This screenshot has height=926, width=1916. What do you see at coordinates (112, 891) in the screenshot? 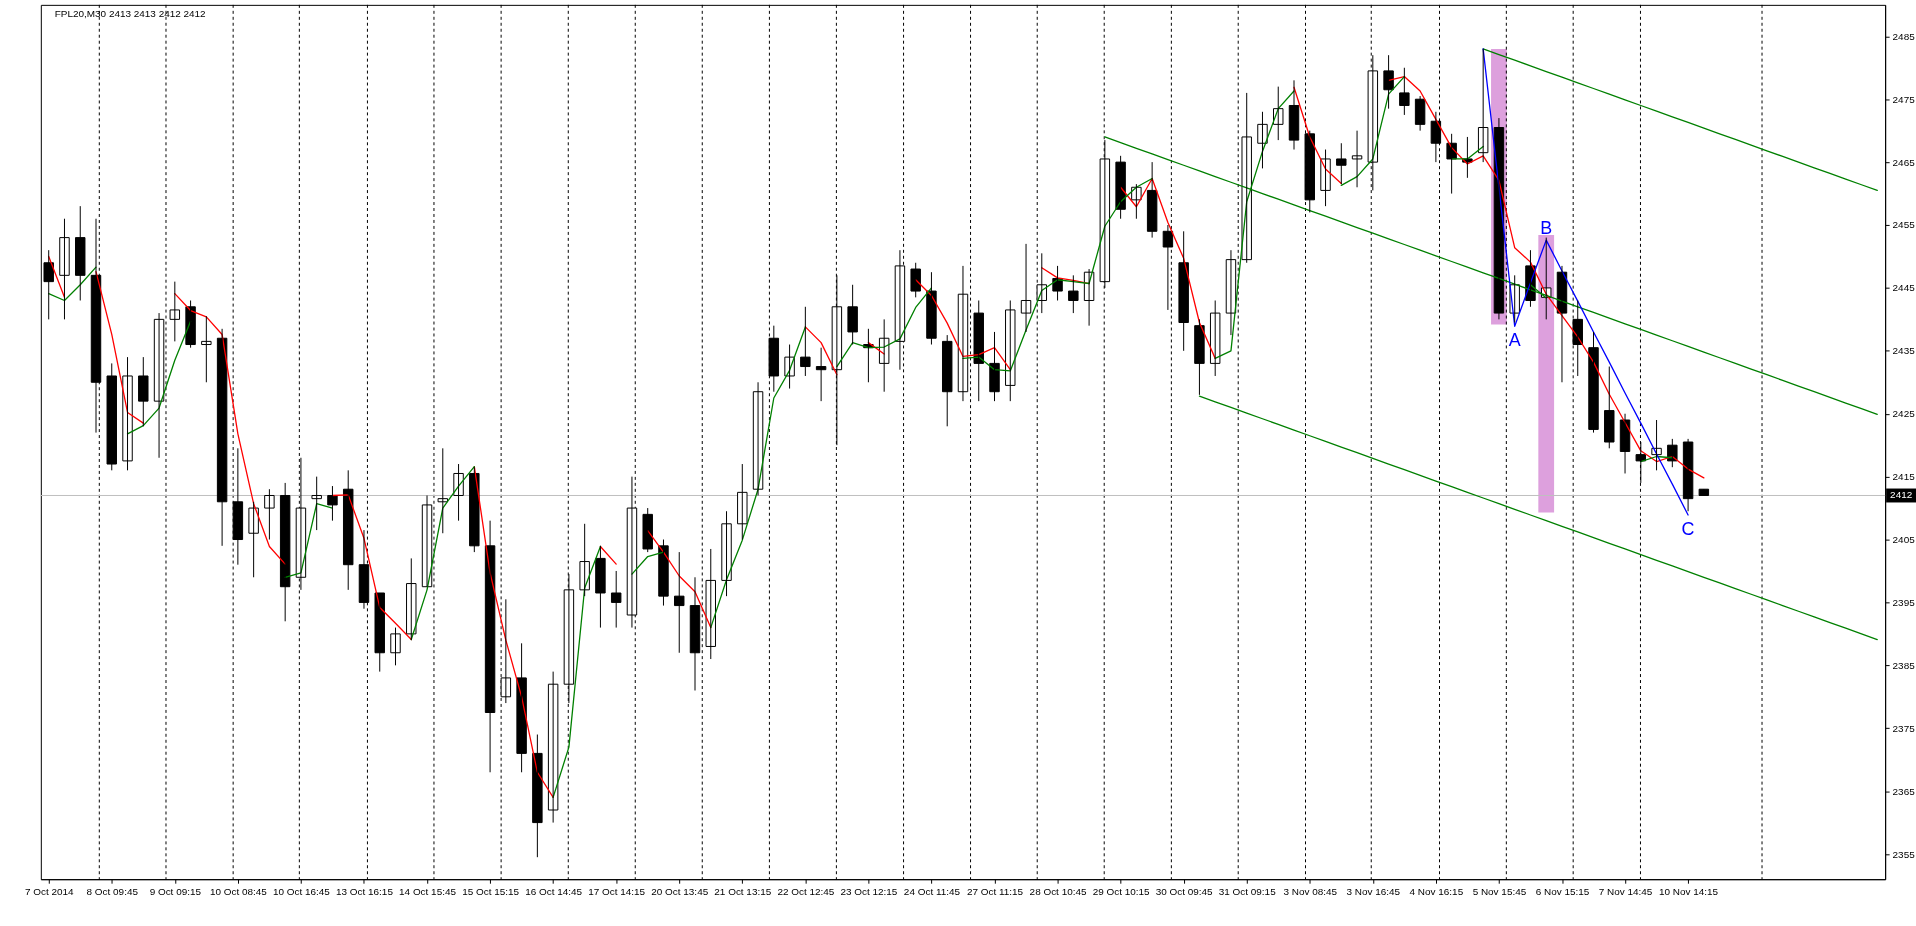
I see `x-tick-label: 8 Oct 09:45` at bounding box center [112, 891].